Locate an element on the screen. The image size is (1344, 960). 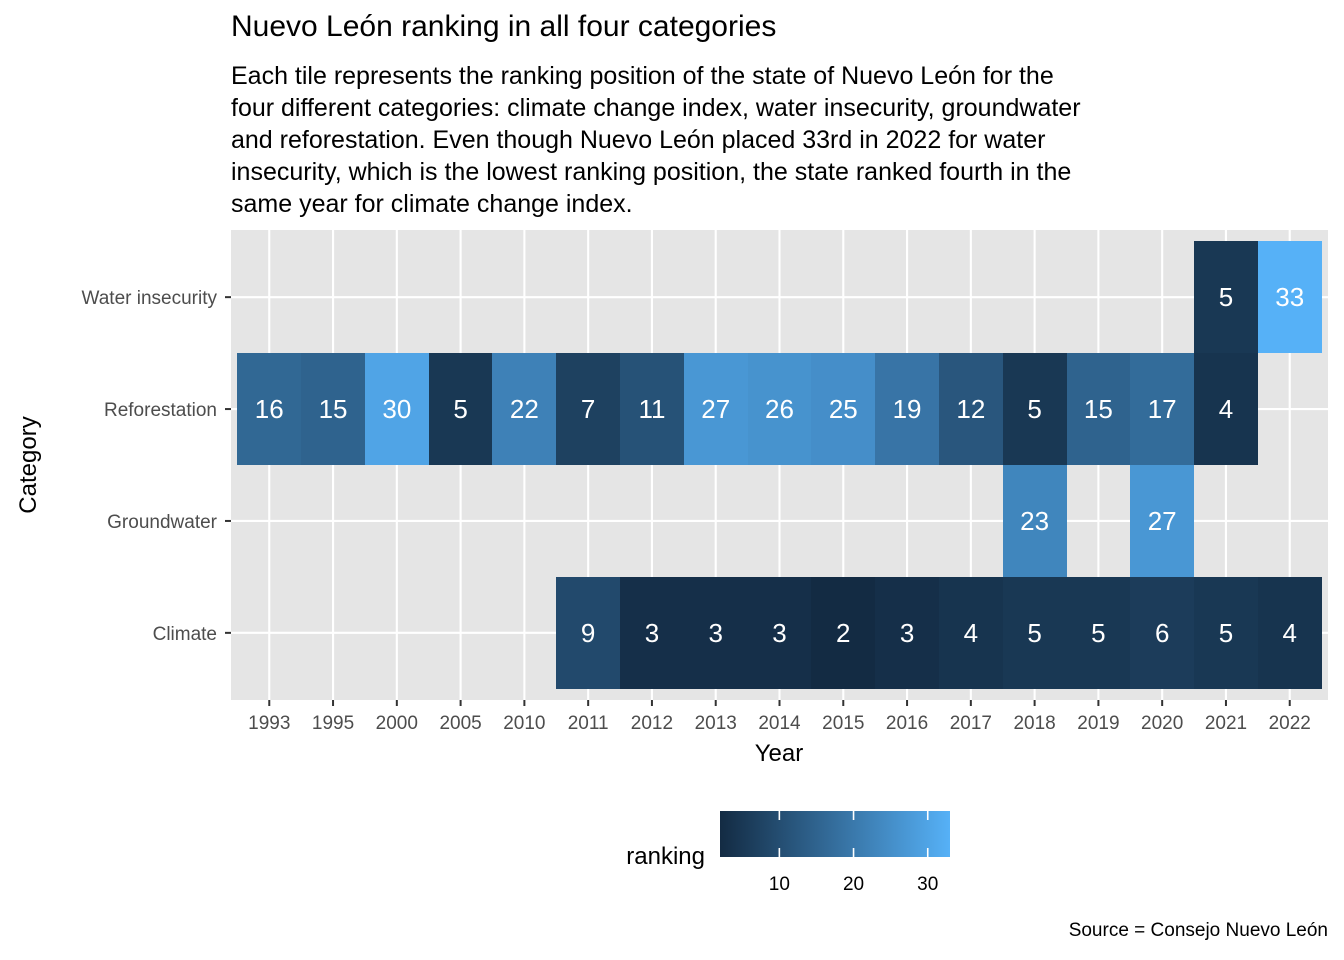
tile-value-label: 6 is located at coordinates (1162, 633).